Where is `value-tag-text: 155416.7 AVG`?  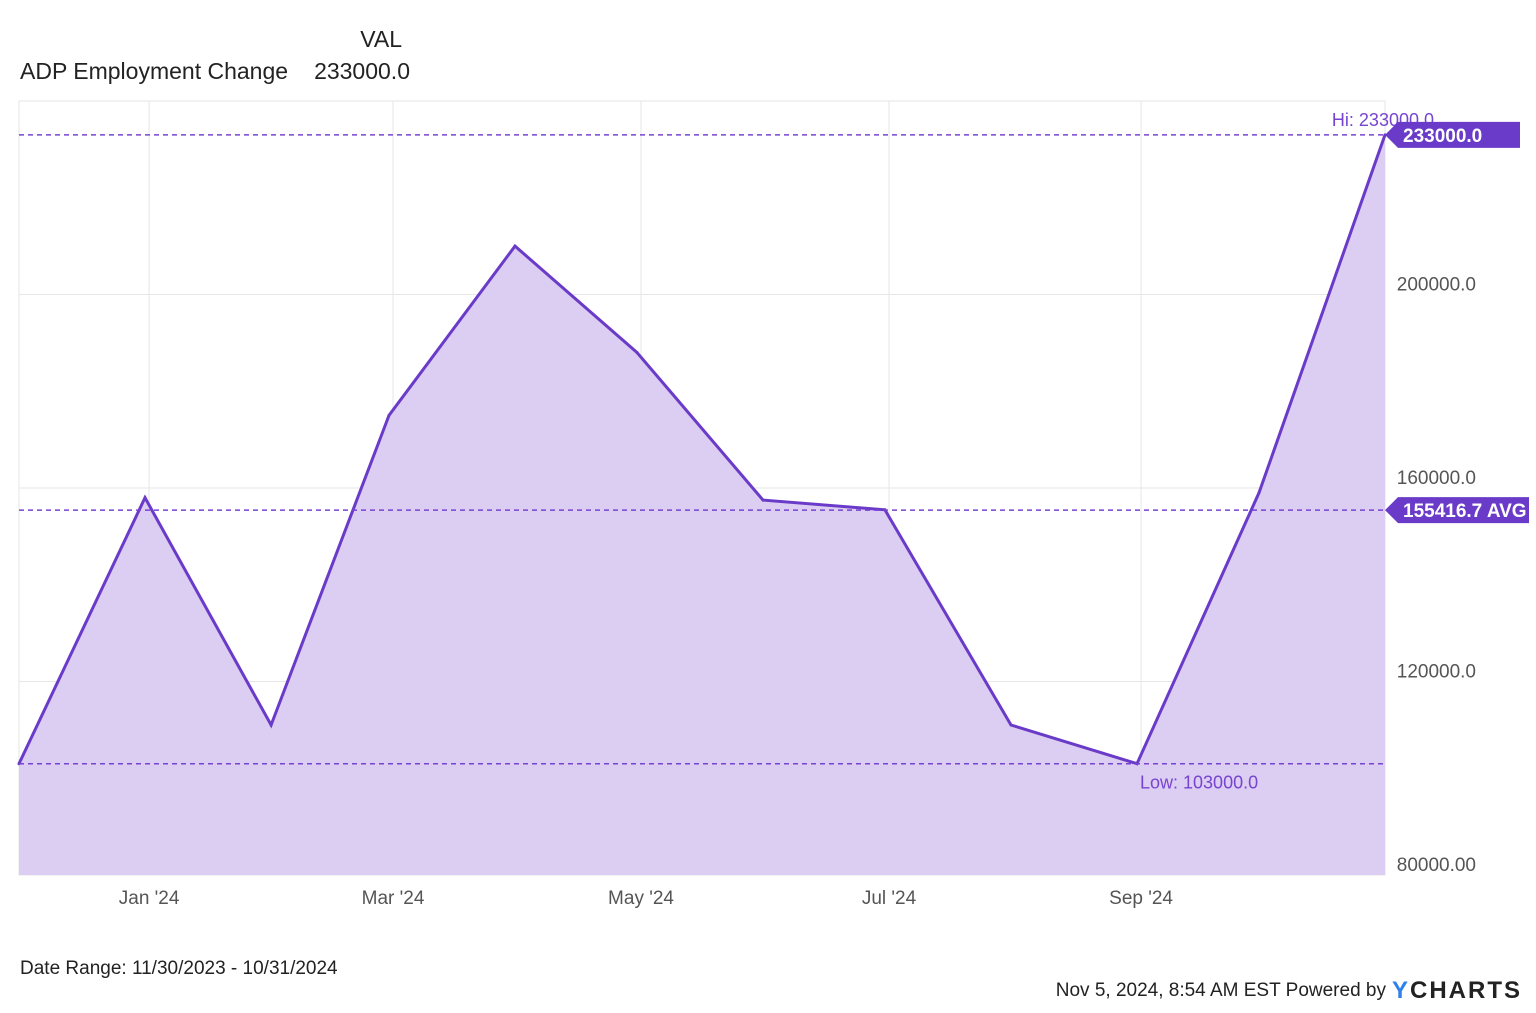
value-tag-text: 155416.7 AVG is located at coordinates (1465, 511).